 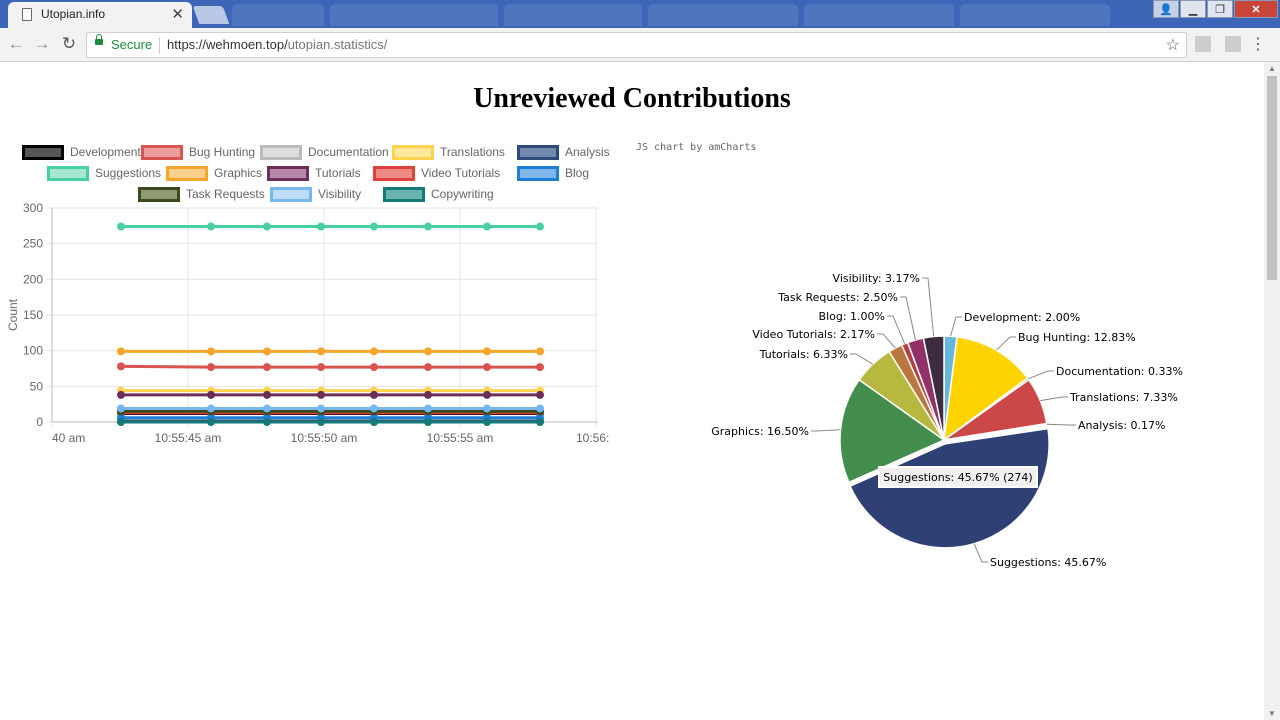 I want to click on pie-label-task-requests: Task Requests: 2.50%, so click(x=837, y=297).